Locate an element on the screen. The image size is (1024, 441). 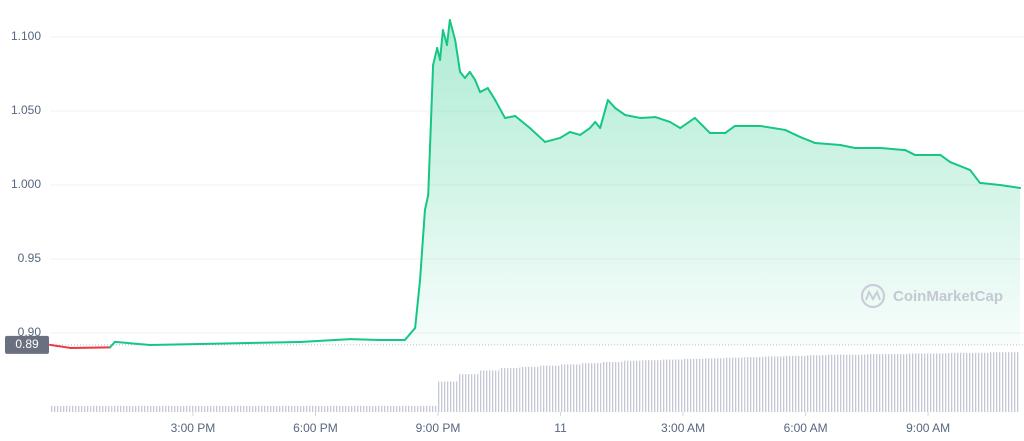
x-tick-label: 6:00 PM is located at coordinates (315, 428).